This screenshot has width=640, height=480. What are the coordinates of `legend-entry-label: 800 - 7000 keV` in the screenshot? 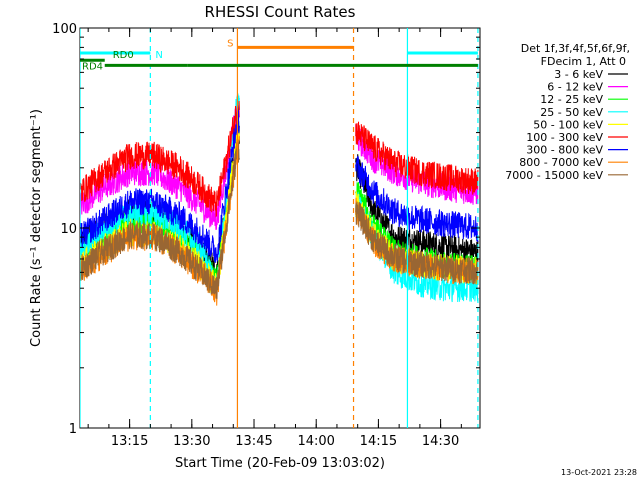 It's located at (561, 162).